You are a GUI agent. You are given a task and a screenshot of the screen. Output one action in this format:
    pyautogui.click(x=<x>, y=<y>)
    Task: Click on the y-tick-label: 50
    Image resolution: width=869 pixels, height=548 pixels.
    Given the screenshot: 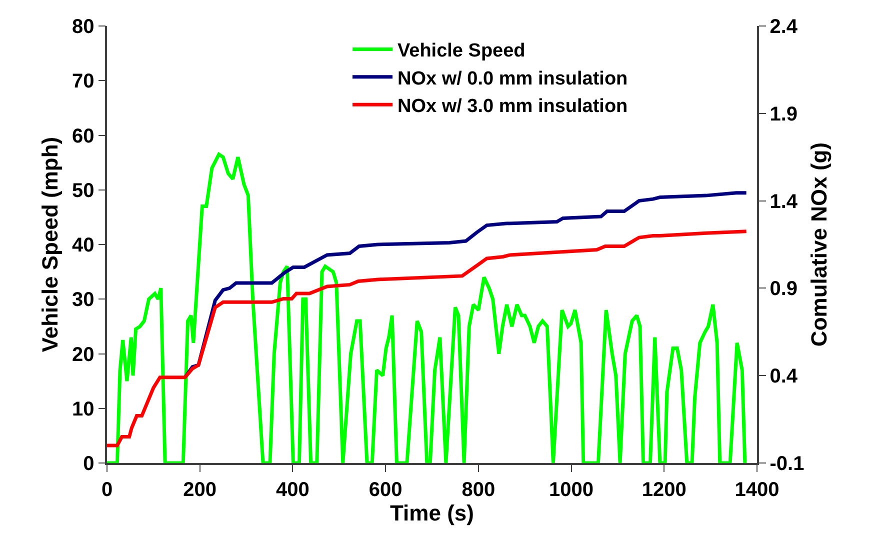 What is the action you would take?
    pyautogui.click(x=83, y=191)
    